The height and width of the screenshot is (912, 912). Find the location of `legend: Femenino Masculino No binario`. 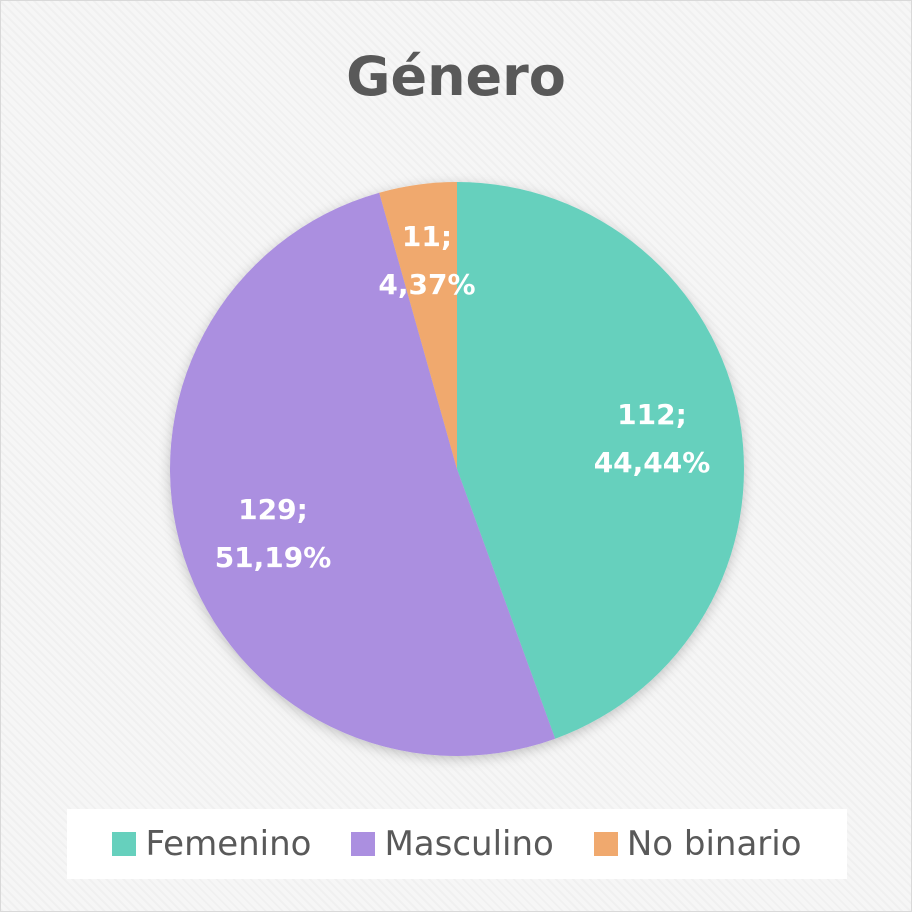

legend: Femenino Masculino No binario is located at coordinates (457, 844).